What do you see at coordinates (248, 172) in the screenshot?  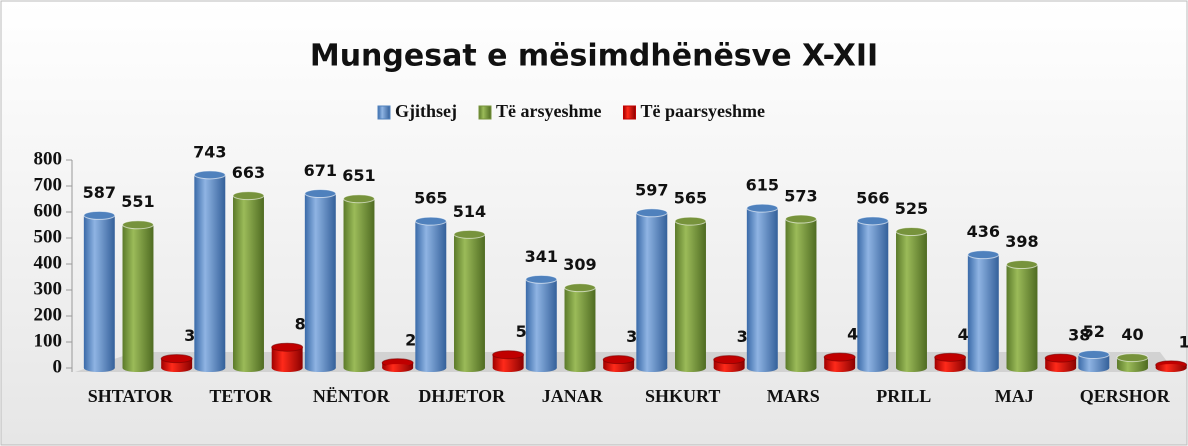 I see `data-label: 663` at bounding box center [248, 172].